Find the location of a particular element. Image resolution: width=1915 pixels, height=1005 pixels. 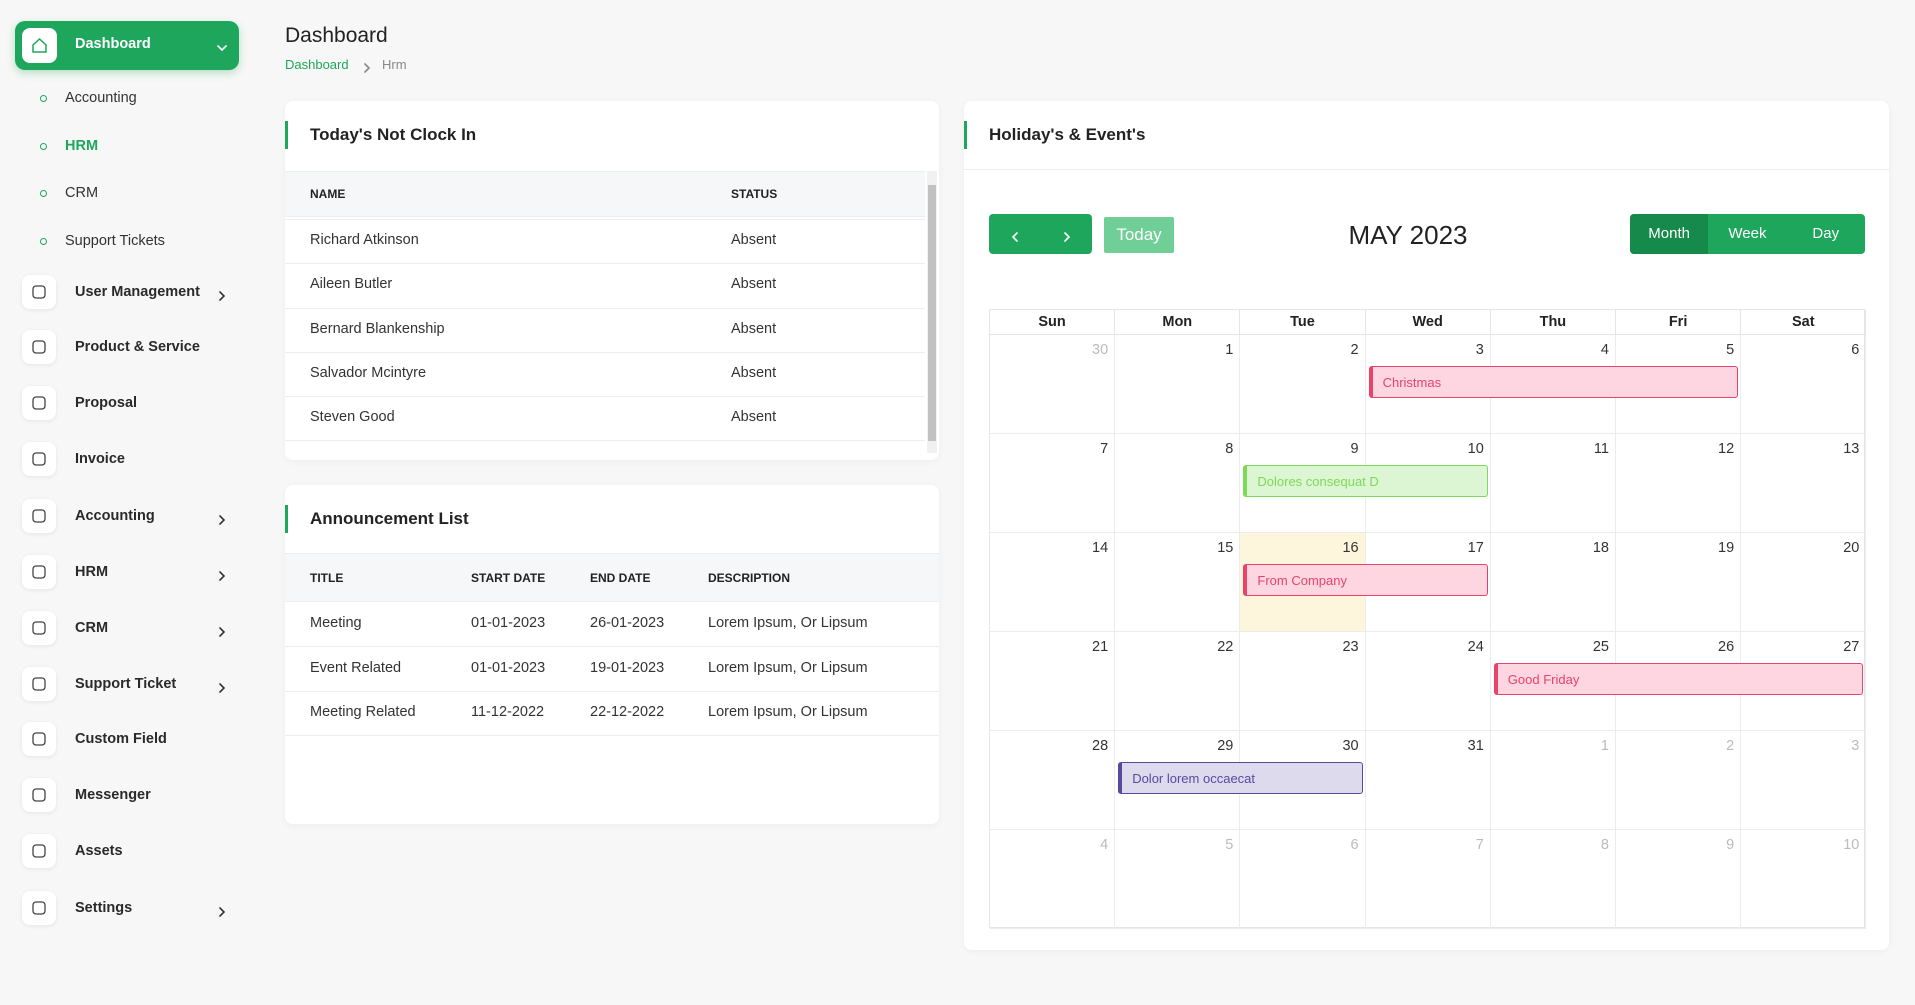

submenu-label: HRM is located at coordinates (82, 146).